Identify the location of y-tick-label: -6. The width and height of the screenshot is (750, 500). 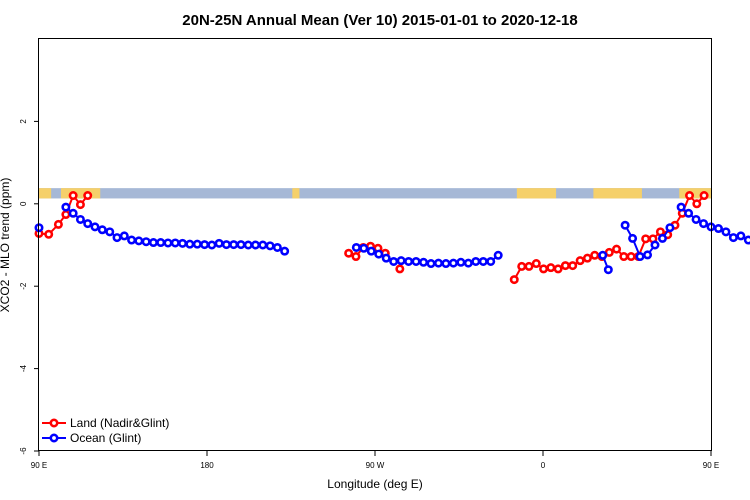
(23, 451).